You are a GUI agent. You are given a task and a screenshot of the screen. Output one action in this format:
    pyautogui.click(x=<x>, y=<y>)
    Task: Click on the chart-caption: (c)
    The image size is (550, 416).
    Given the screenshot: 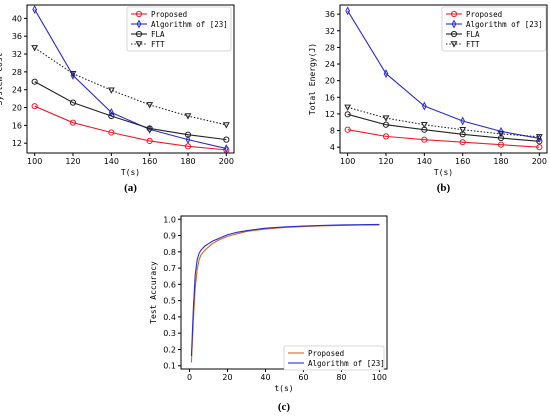 What is the action you would take?
    pyautogui.click(x=284, y=407)
    